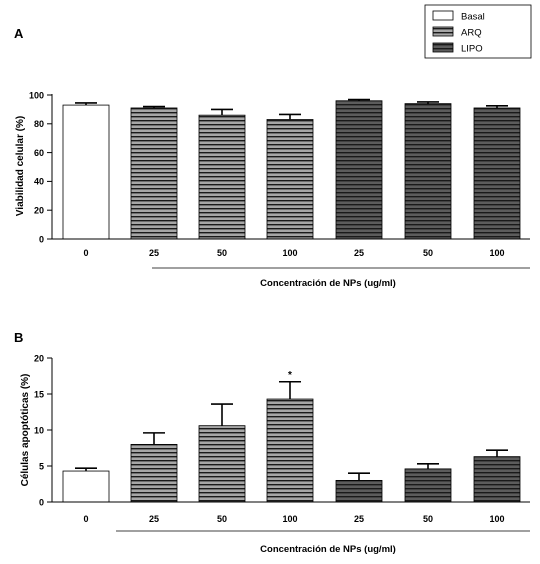 The image size is (540, 564). I want to click on legend-swatch-basal, so click(443, 15).